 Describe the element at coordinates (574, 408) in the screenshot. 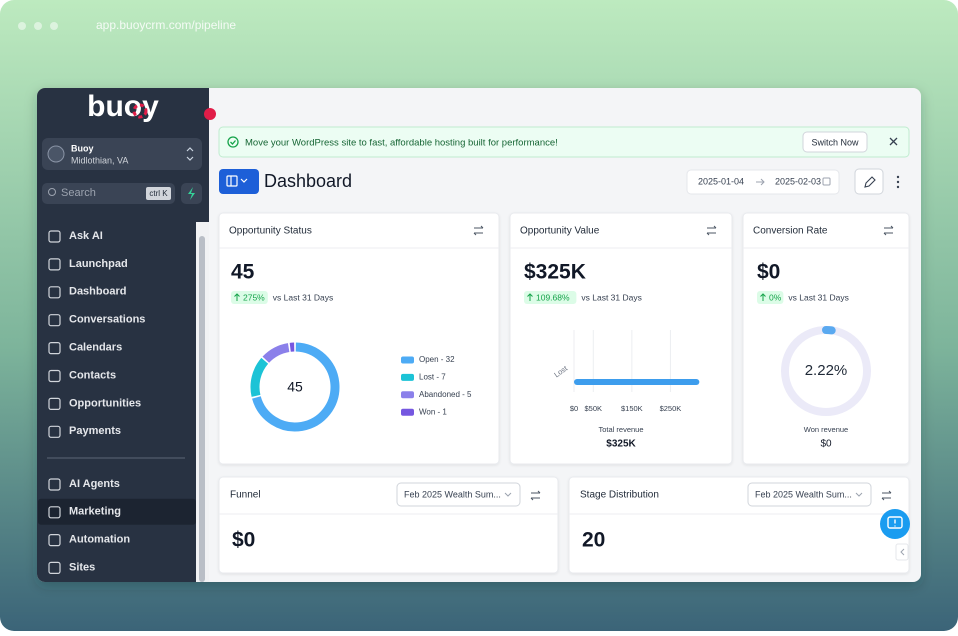

I see `x-tick-label: $0` at that location.